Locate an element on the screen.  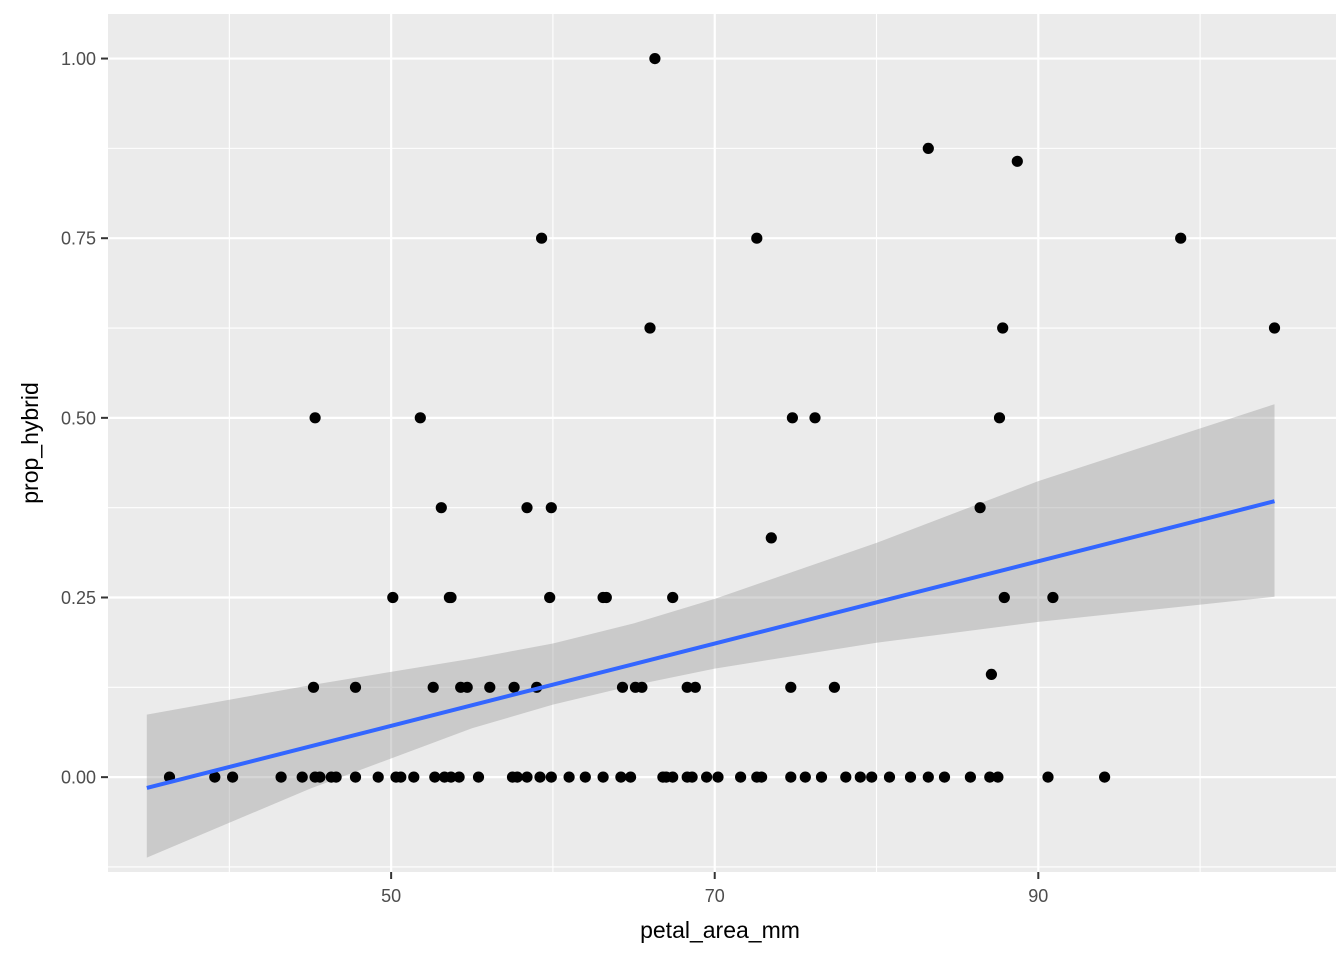
y-tick-label: 1.00 is located at coordinates (78, 59).